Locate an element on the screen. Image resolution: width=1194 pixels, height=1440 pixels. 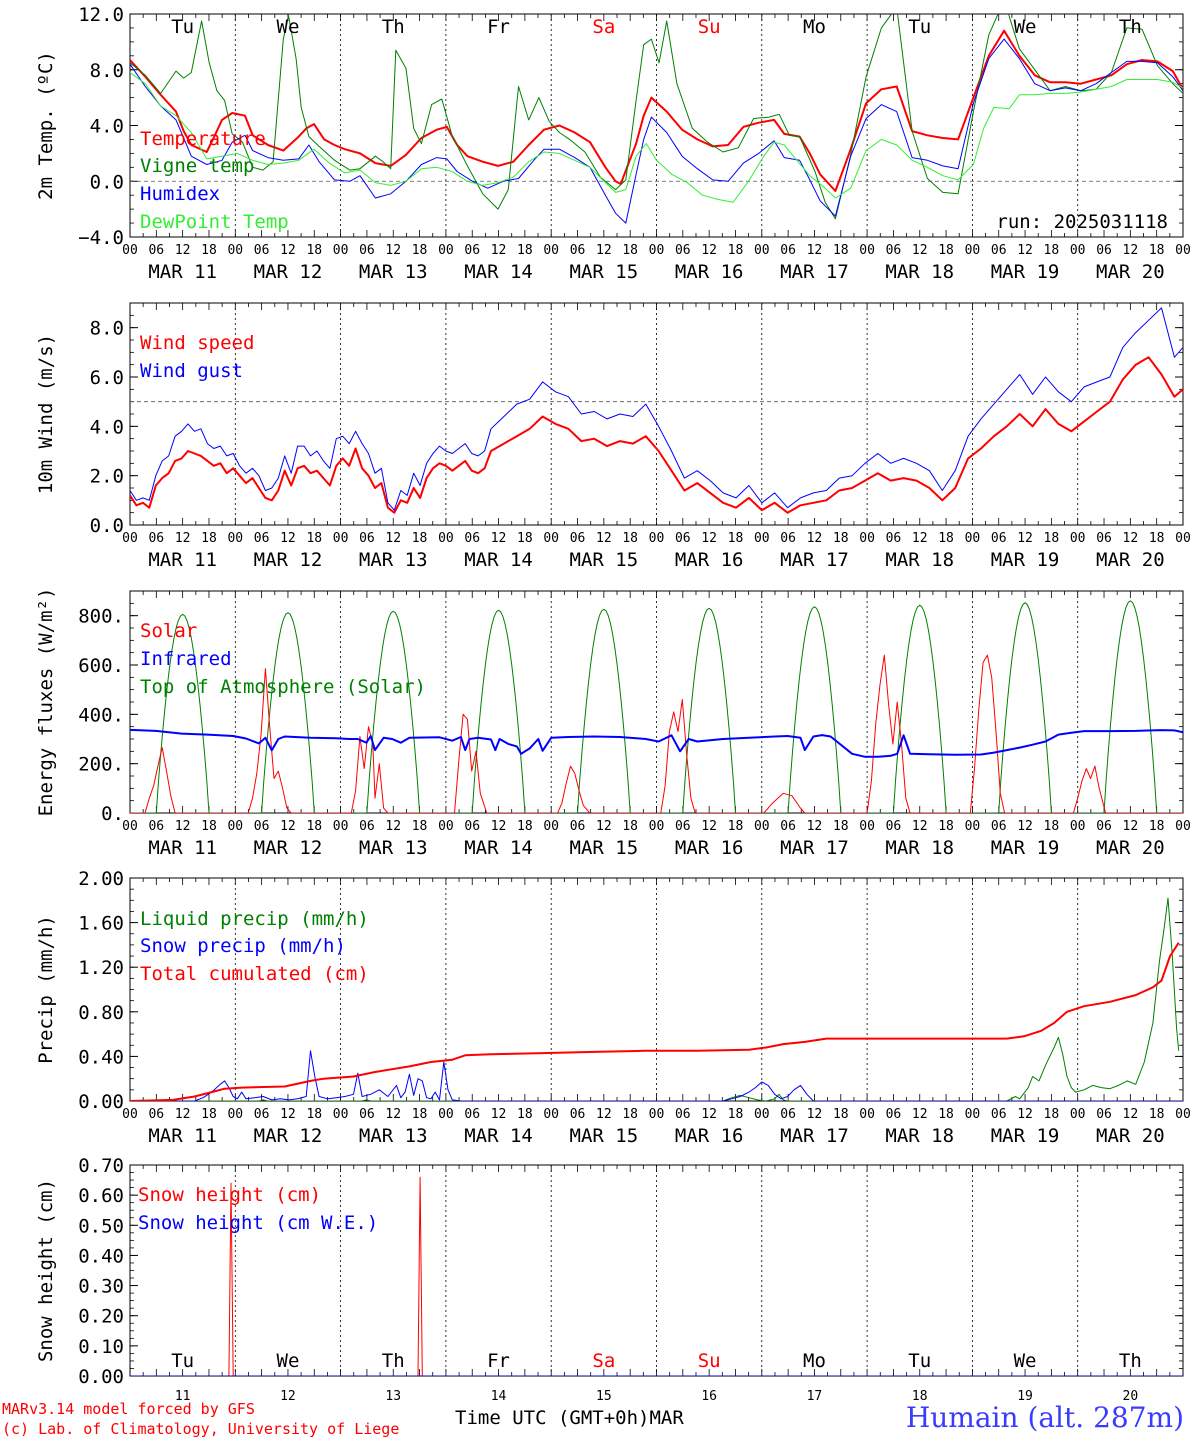
energy-legend-entry: Top of Atmosphere (Solar) is located at coordinates (283, 687).